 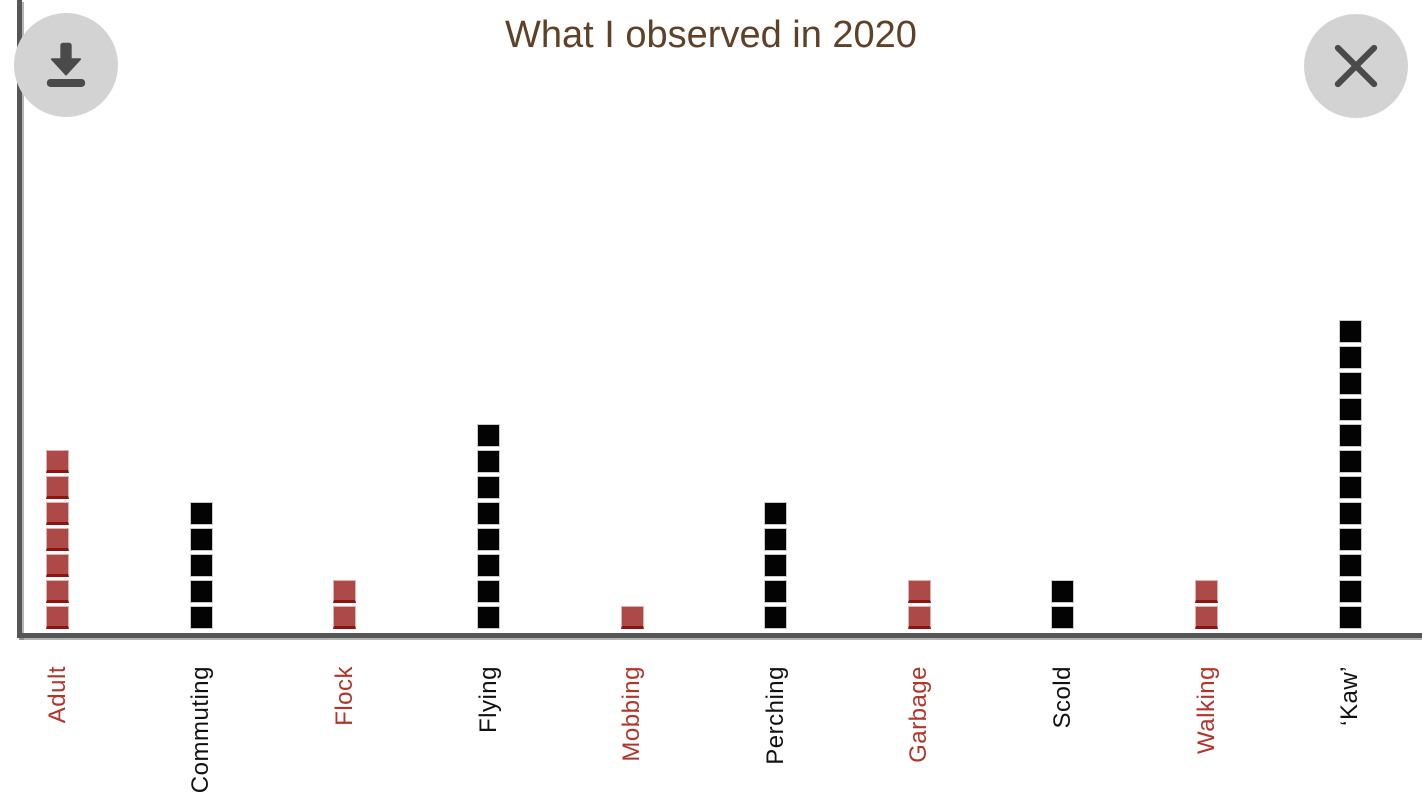 What do you see at coordinates (489, 314) in the screenshot?
I see `block-stack-flying` at bounding box center [489, 314].